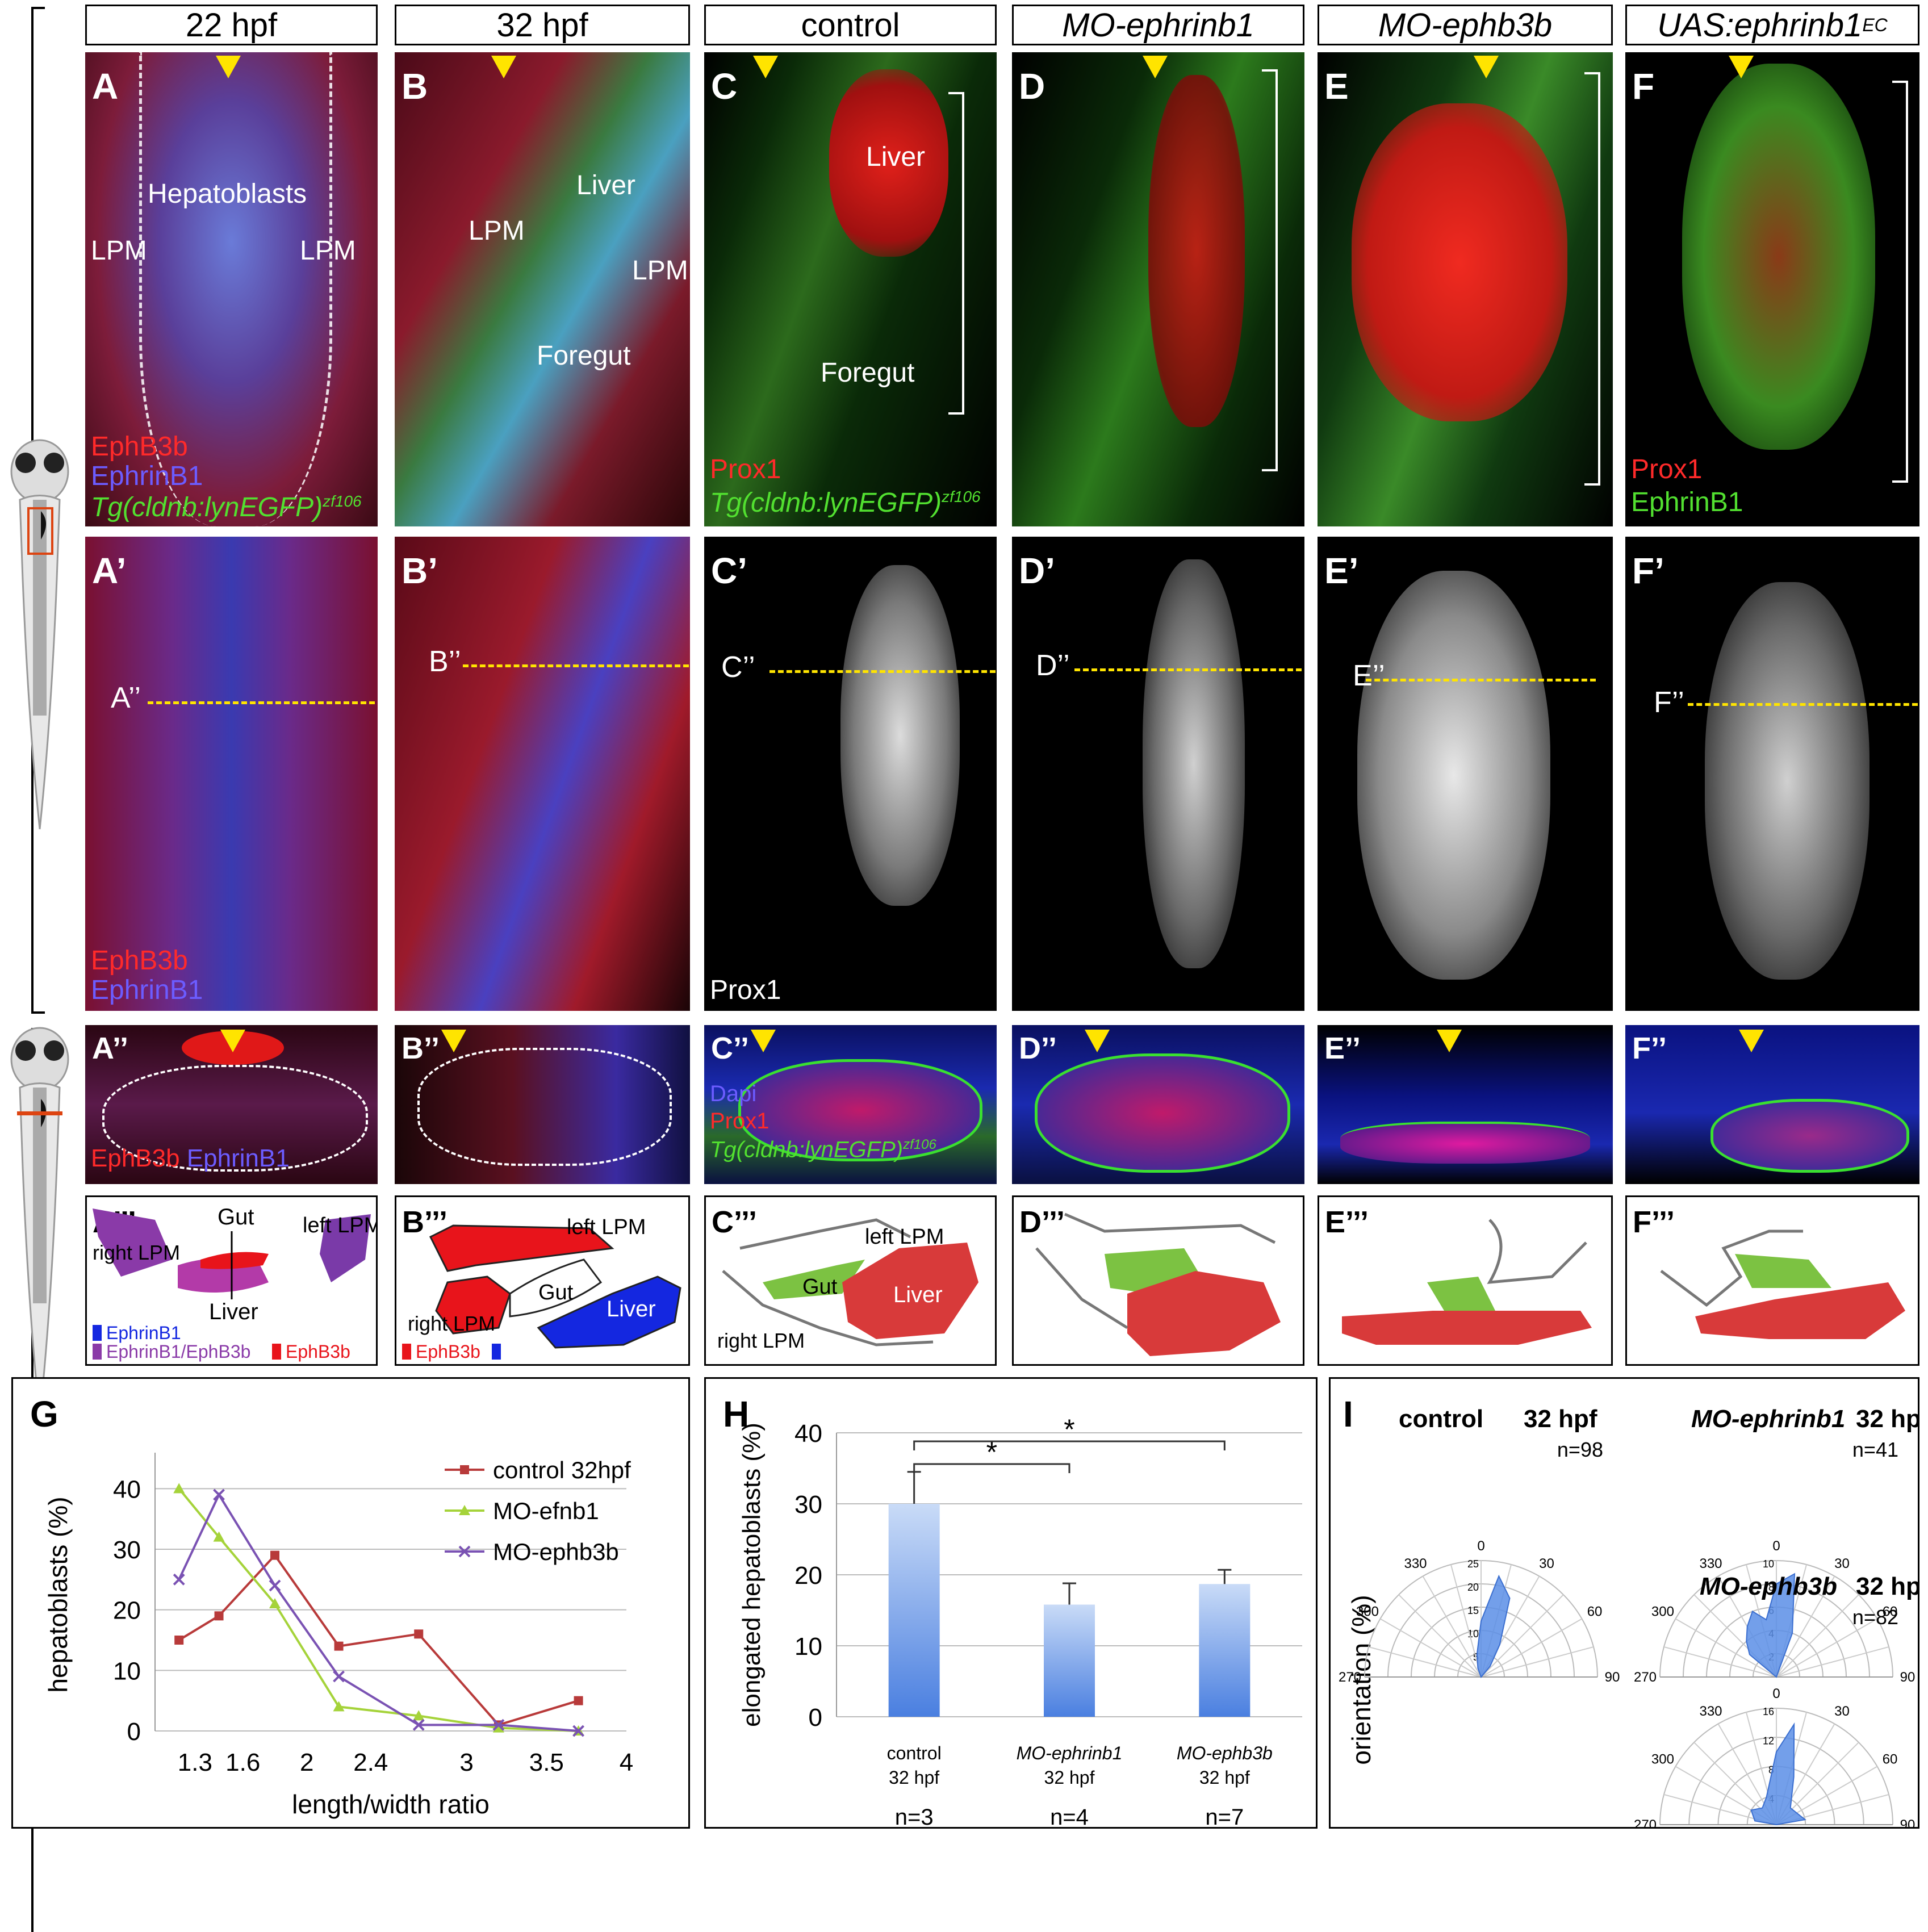  What do you see at coordinates (1654, 1222) in the screenshot?
I see `panel-letter-F-triple-prime: F’’’` at bounding box center [1654, 1222].